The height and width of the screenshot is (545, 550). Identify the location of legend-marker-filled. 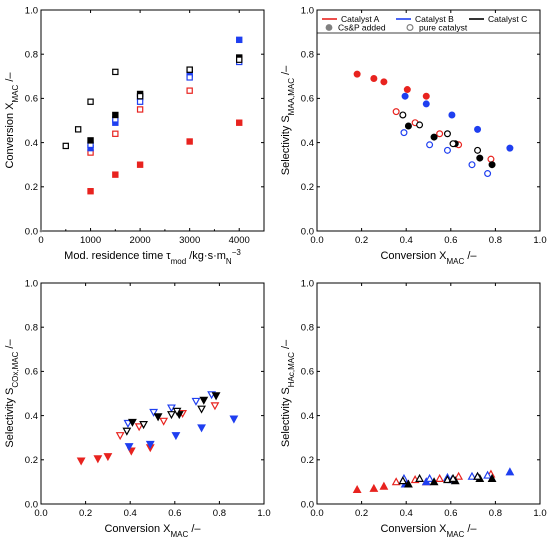
(329, 27).